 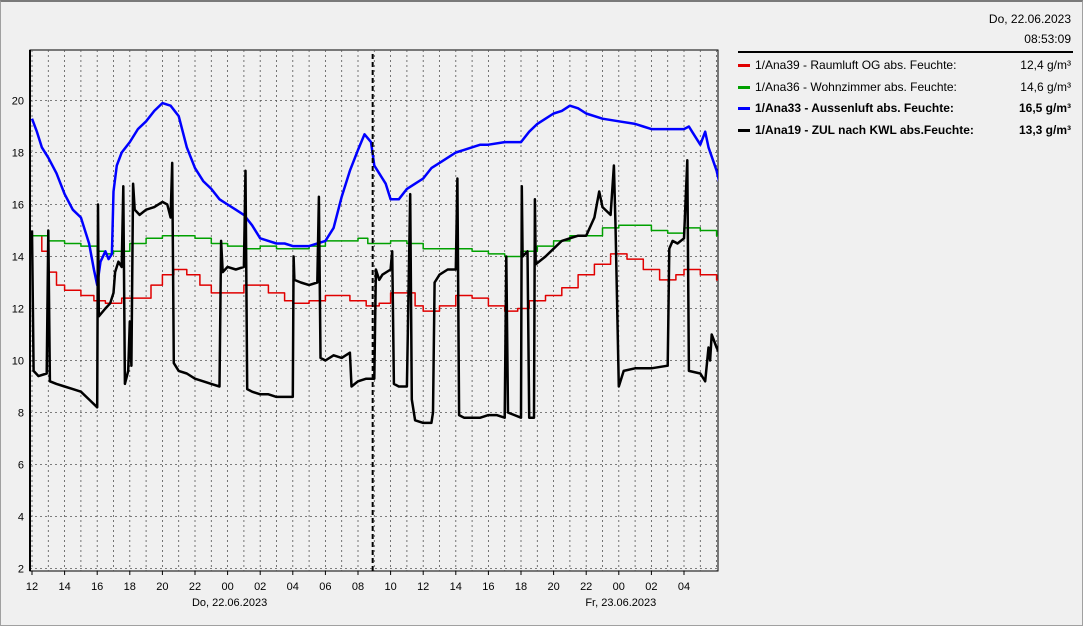 I want to click on legend-value: 16,5 g/m³, so click(x=1044, y=108).